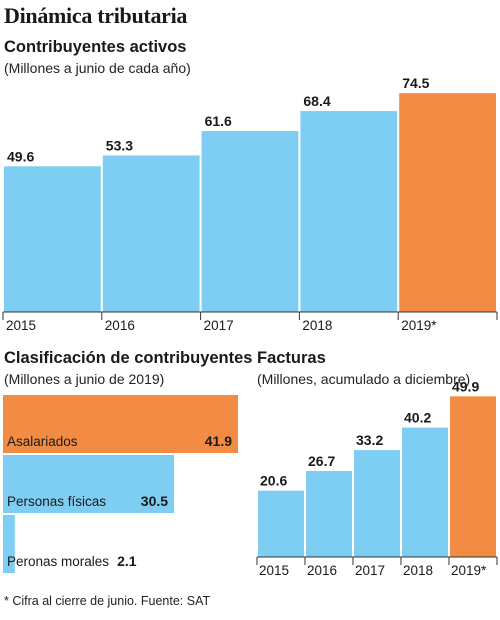 Image resolution: width=500 pixels, height=620 pixels. What do you see at coordinates (419, 325) in the screenshot?
I see `chart1-tick-label: 2019*` at bounding box center [419, 325].